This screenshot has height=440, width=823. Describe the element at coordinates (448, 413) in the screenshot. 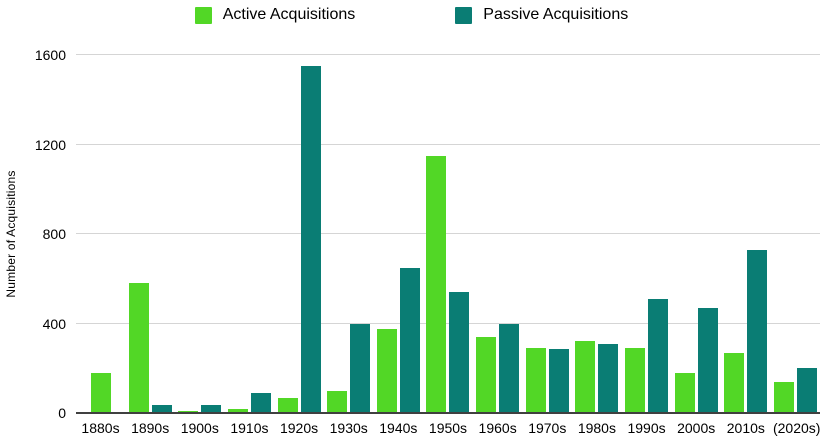

I see `x-axis-line` at that location.